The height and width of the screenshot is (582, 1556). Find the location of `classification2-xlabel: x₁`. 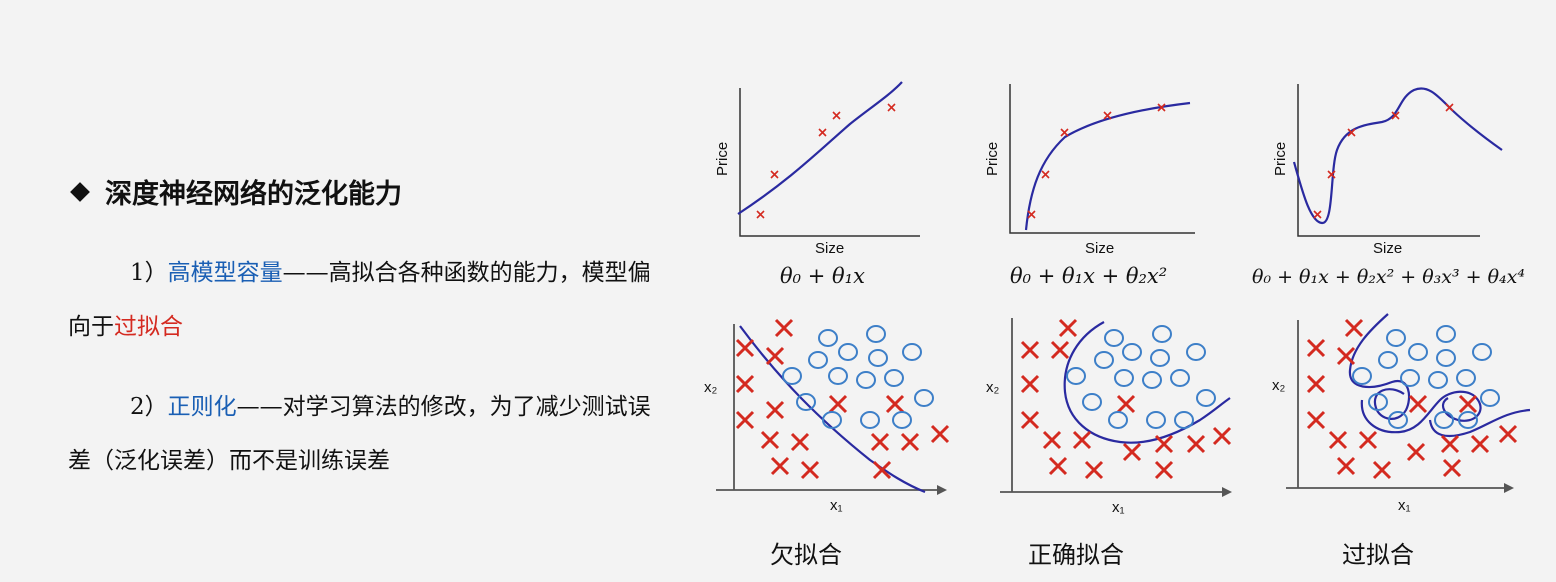

classification2-xlabel: x₁ is located at coordinates (1118, 507).